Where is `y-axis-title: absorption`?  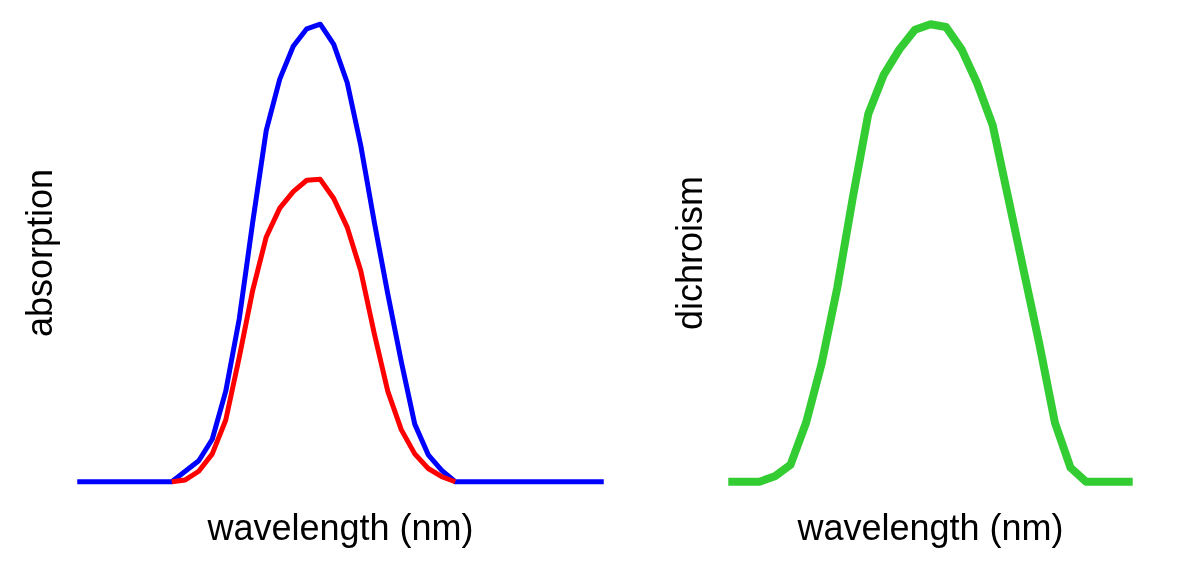
y-axis-title: absorption is located at coordinates (39, 253).